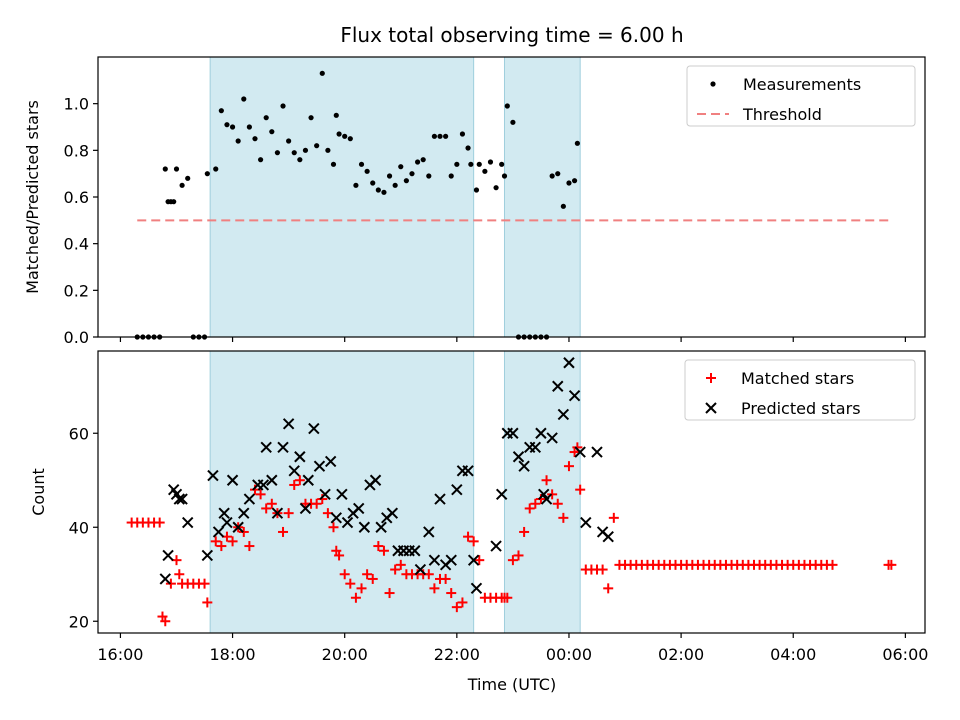 The width and height of the screenshot is (960, 720). Describe the element at coordinates (711, 408) in the screenshot. I see `legend-predicted-marker-b` at that location.